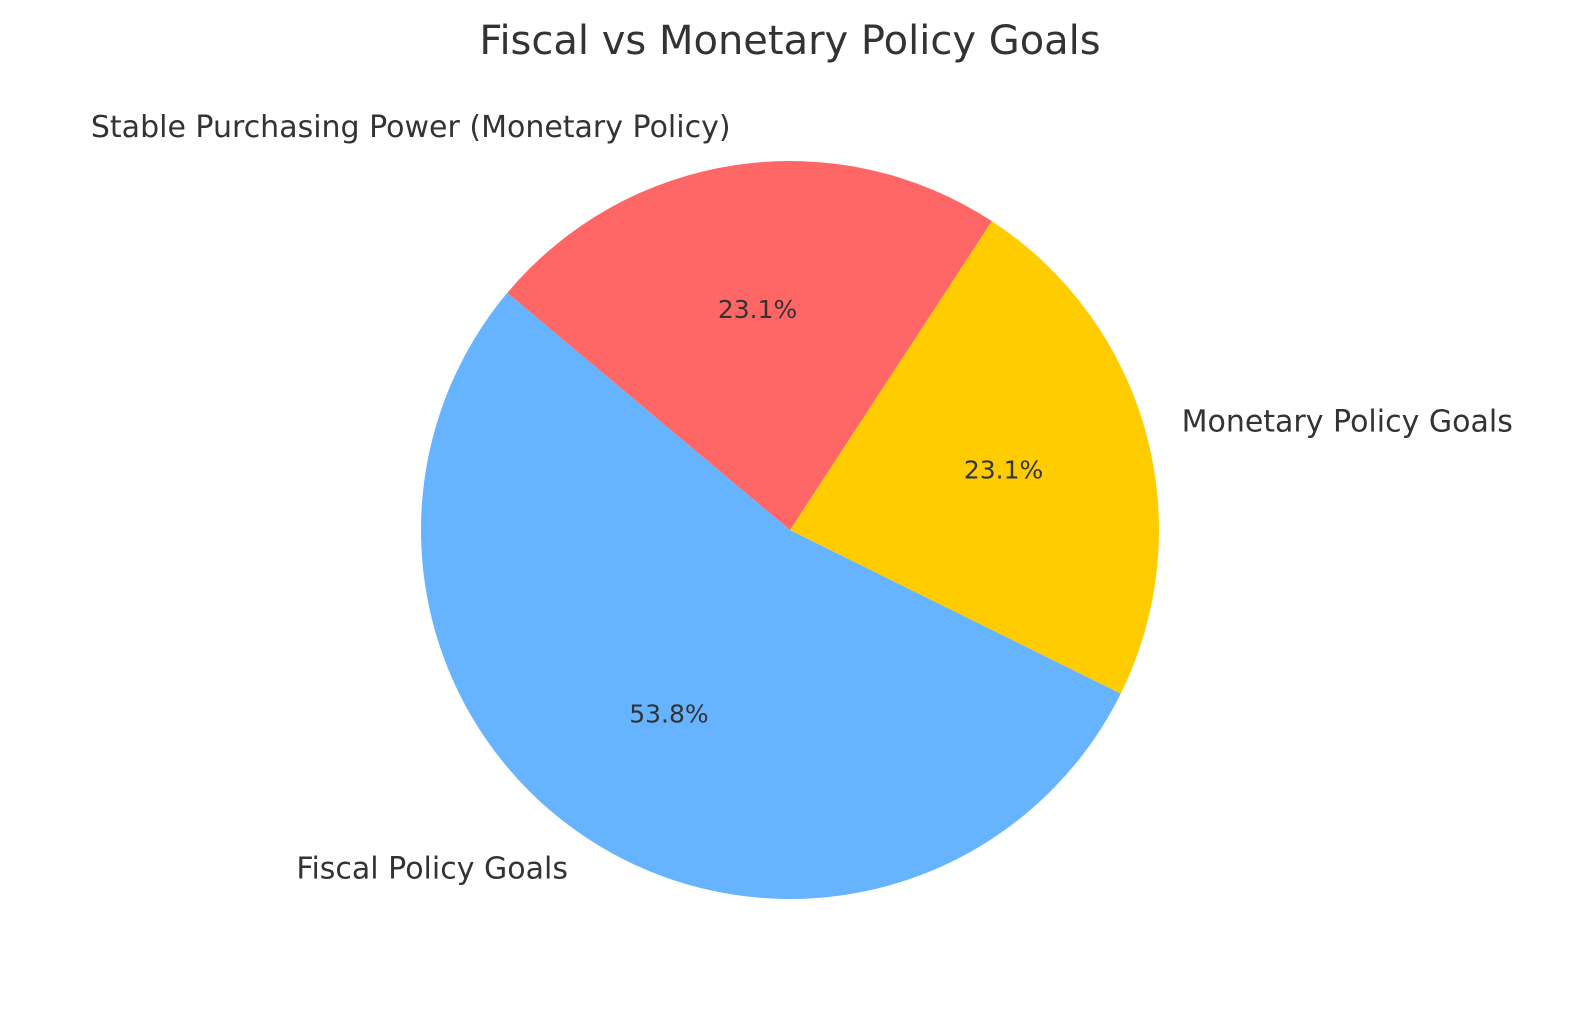 The width and height of the screenshot is (1571, 1014). What do you see at coordinates (789, 41) in the screenshot?
I see `chart-title: Fiscal vs Monetary Policy Goals` at bounding box center [789, 41].